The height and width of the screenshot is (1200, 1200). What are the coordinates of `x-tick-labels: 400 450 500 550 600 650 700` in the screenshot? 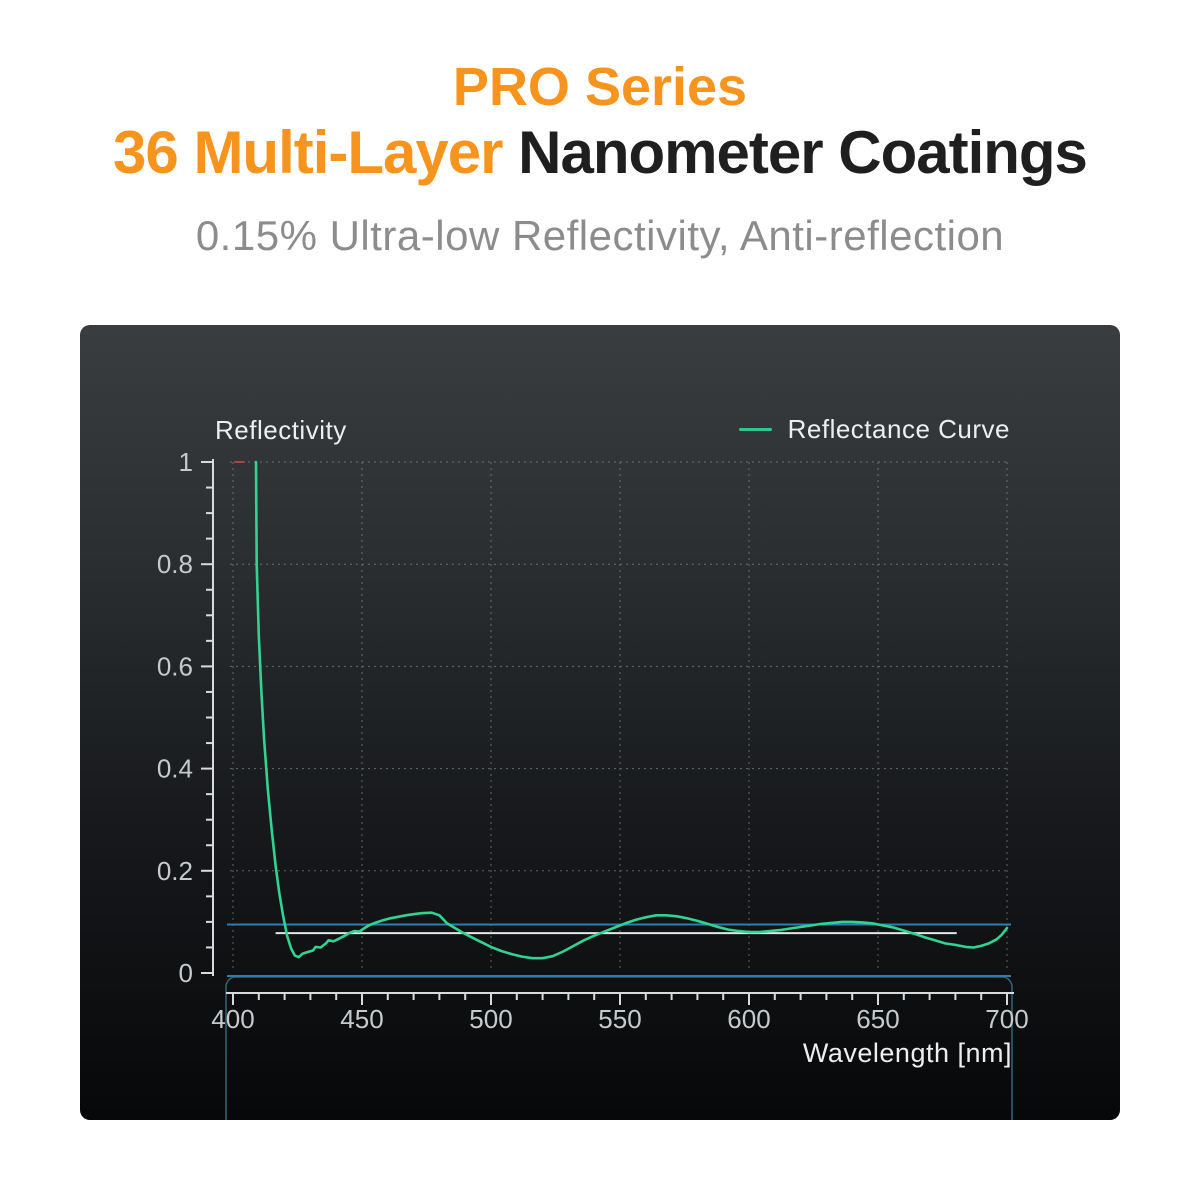 It's located at (619, 1019).